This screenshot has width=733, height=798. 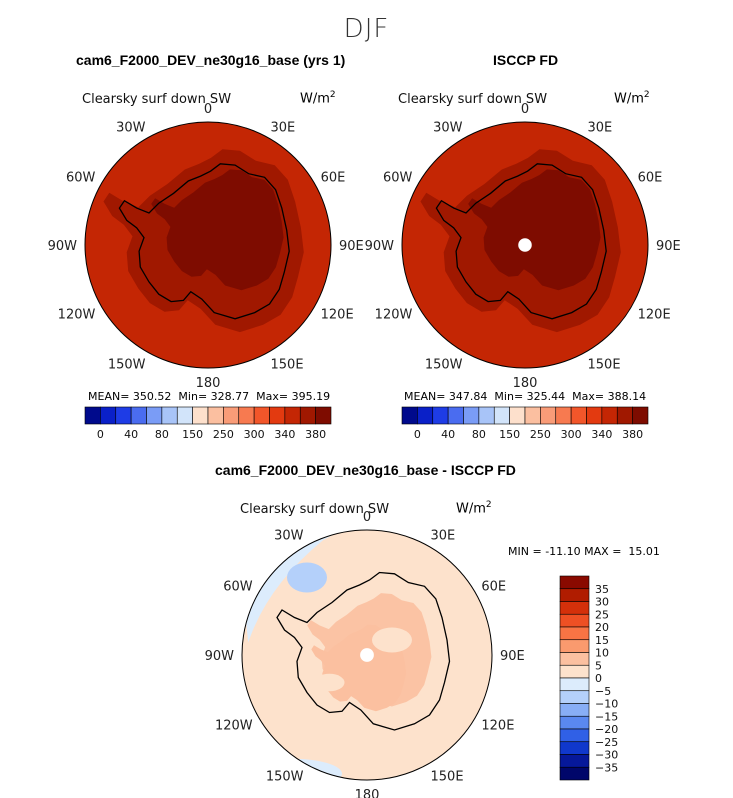 I want to click on negative-patch, so click(x=307, y=577).